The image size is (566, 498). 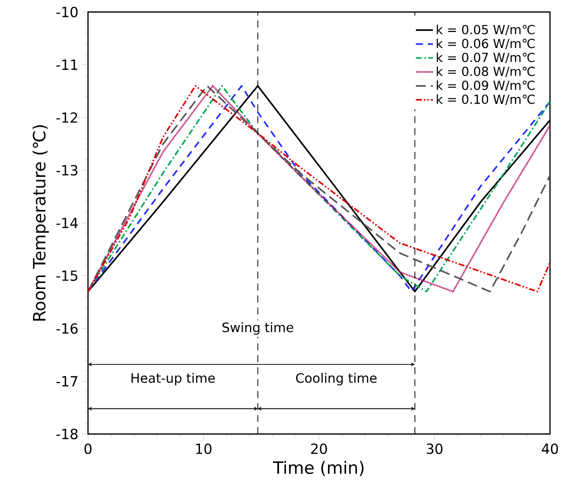 What do you see at coordinates (67, 434) in the screenshot?
I see `y-tick-label: -18` at bounding box center [67, 434].